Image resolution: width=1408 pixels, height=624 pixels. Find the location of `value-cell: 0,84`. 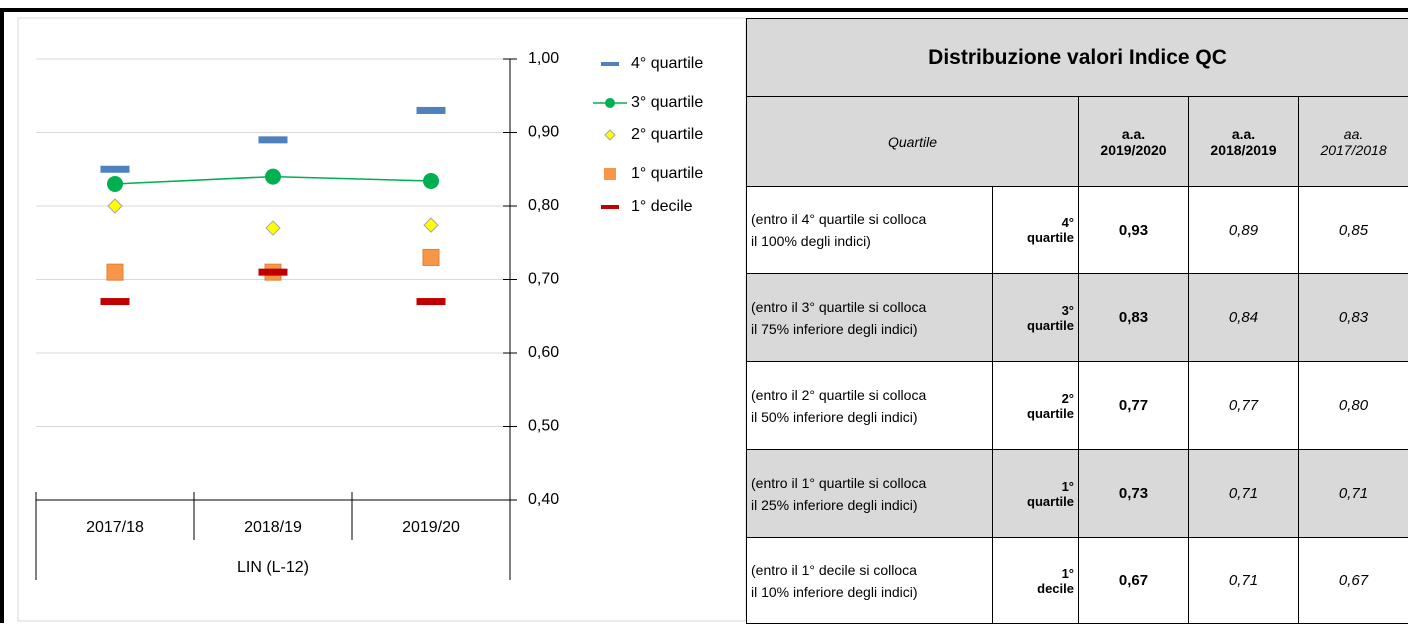

value-cell: 0,84 is located at coordinates (1244, 318).